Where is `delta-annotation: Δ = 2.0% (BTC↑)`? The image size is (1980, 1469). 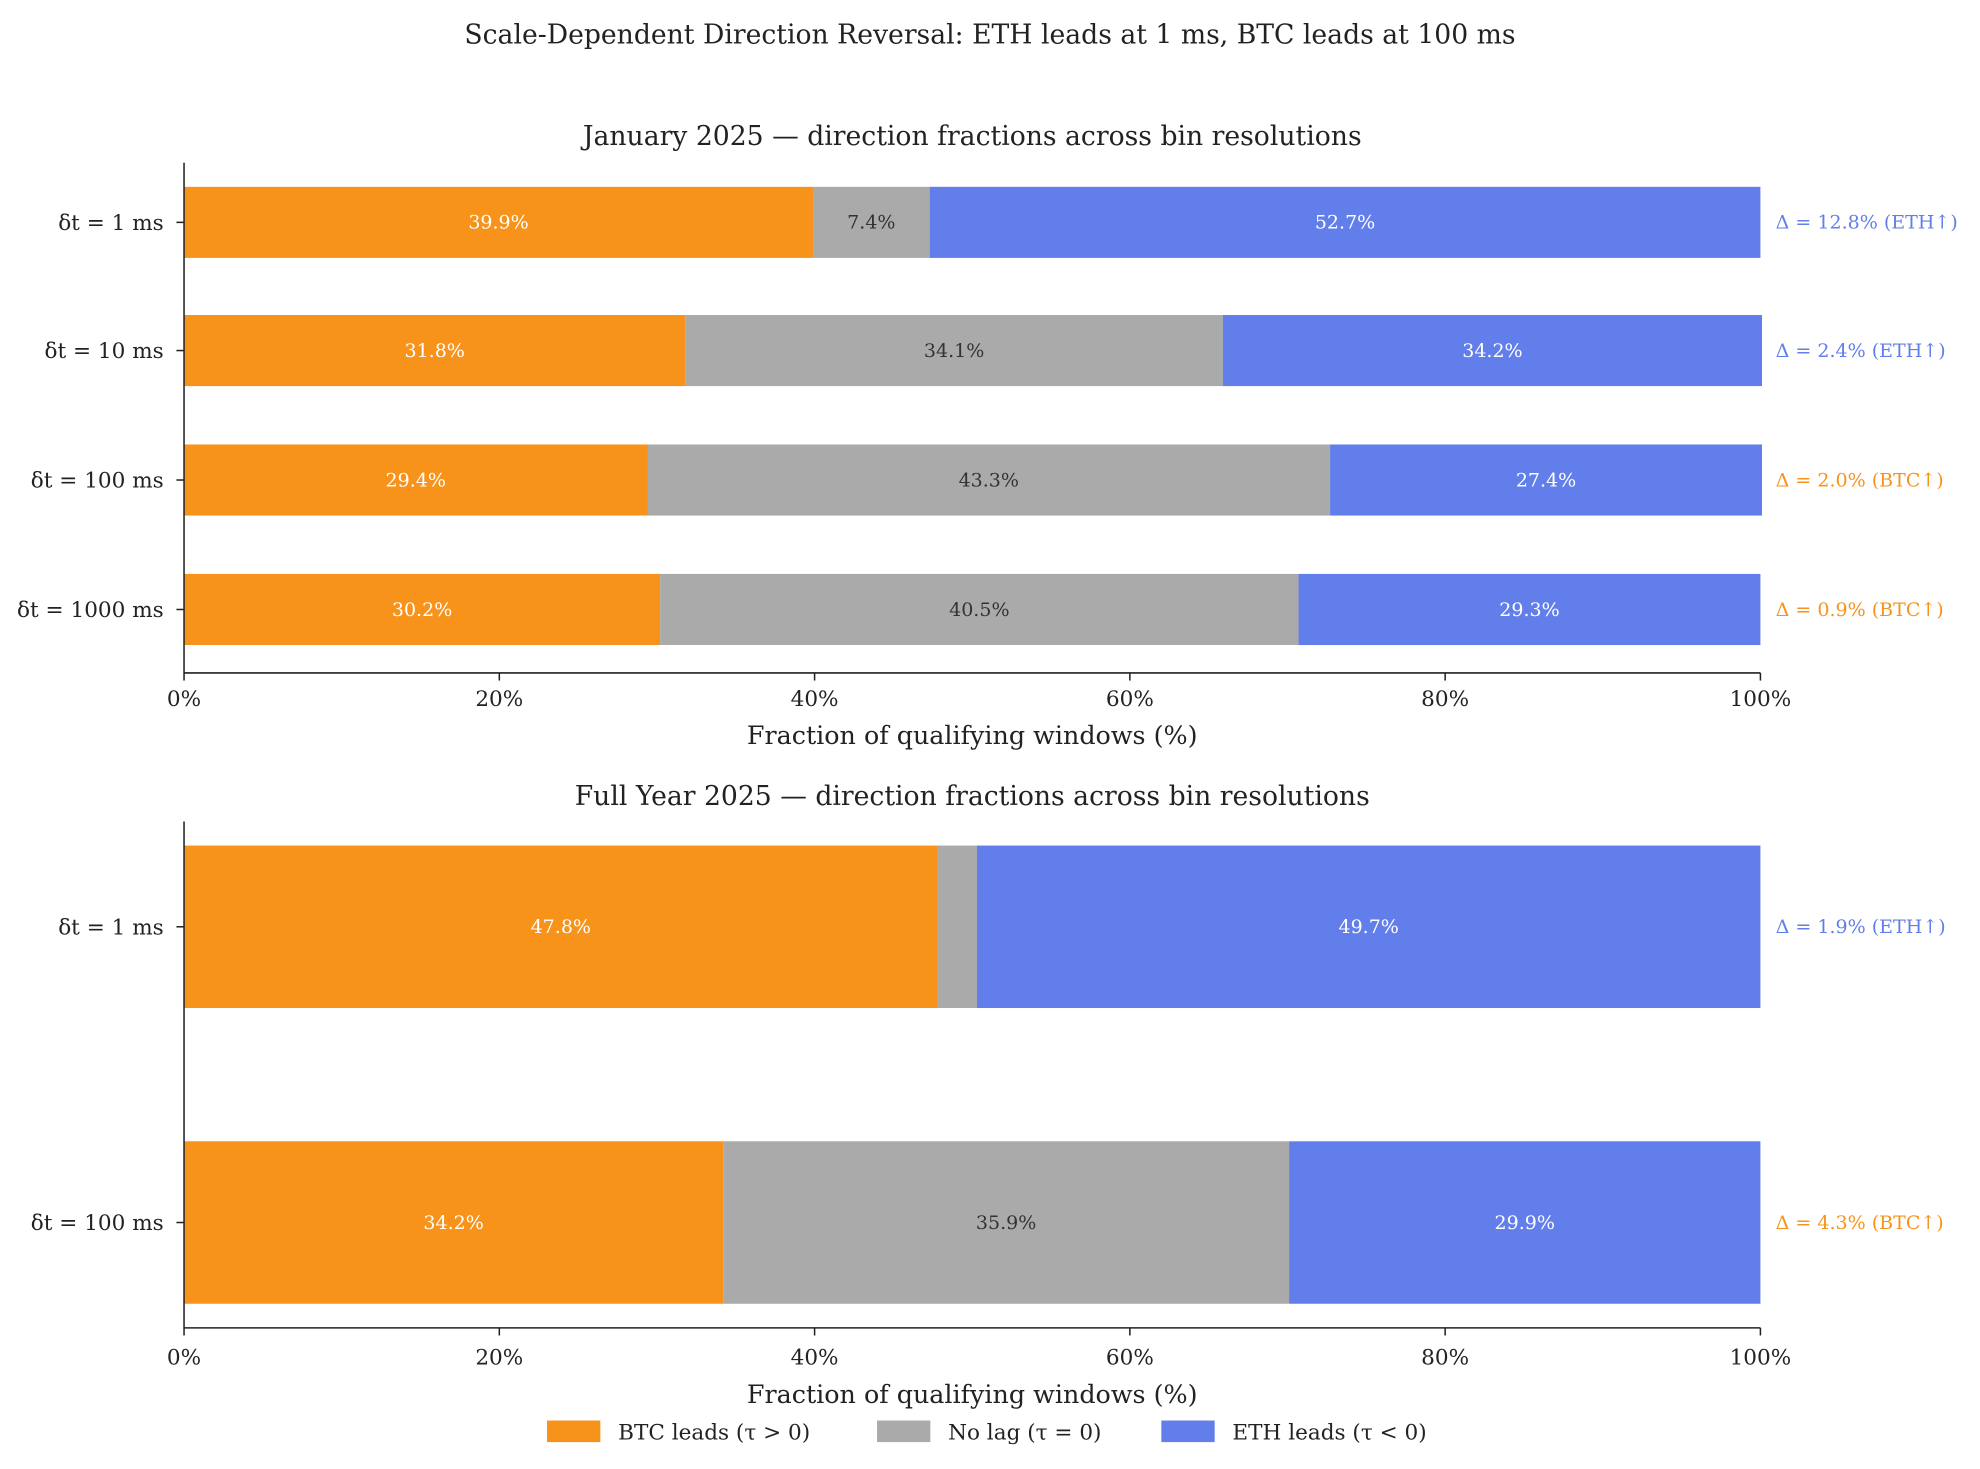 delta-annotation: Δ = 2.0% (BTC↑) is located at coordinates (1860, 480).